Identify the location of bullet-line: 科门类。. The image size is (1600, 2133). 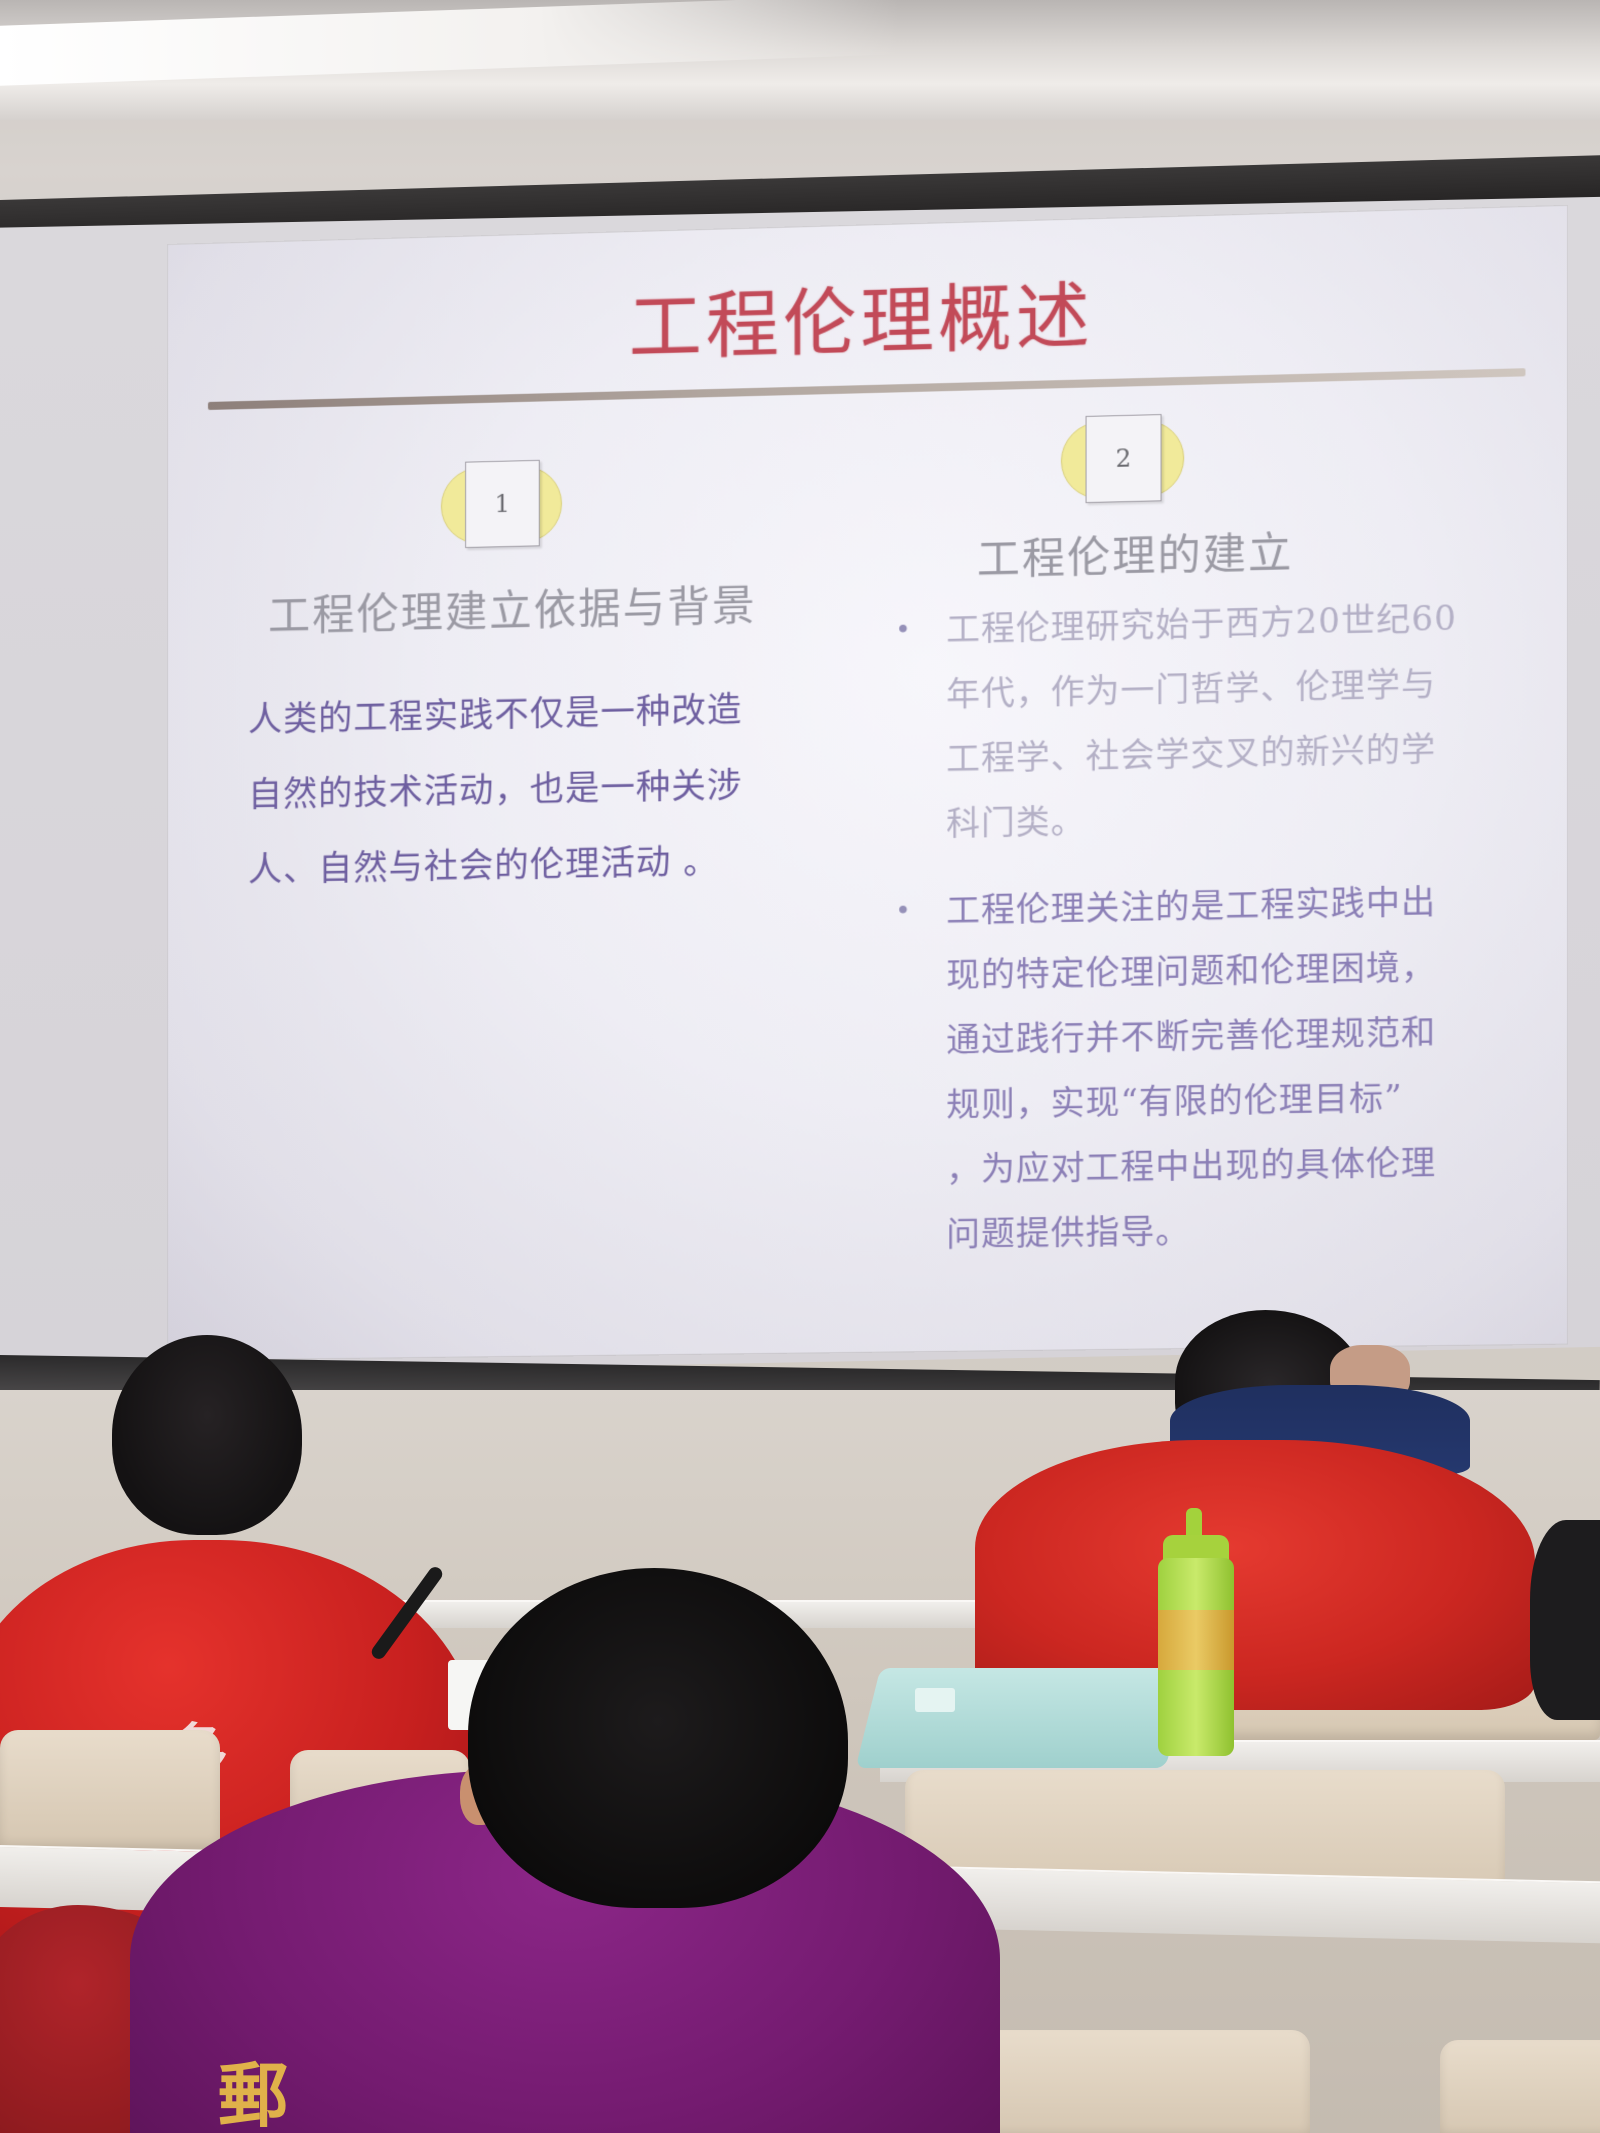
(1208, 818).